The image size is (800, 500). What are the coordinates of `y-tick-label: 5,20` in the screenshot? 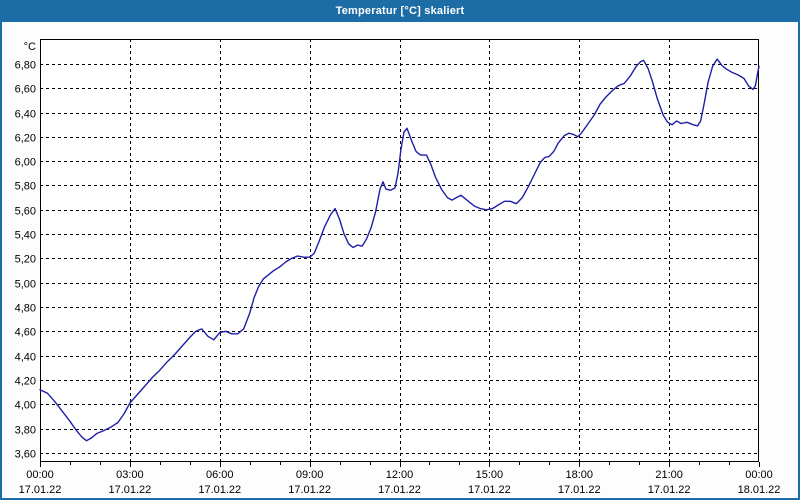 It's located at (25, 260).